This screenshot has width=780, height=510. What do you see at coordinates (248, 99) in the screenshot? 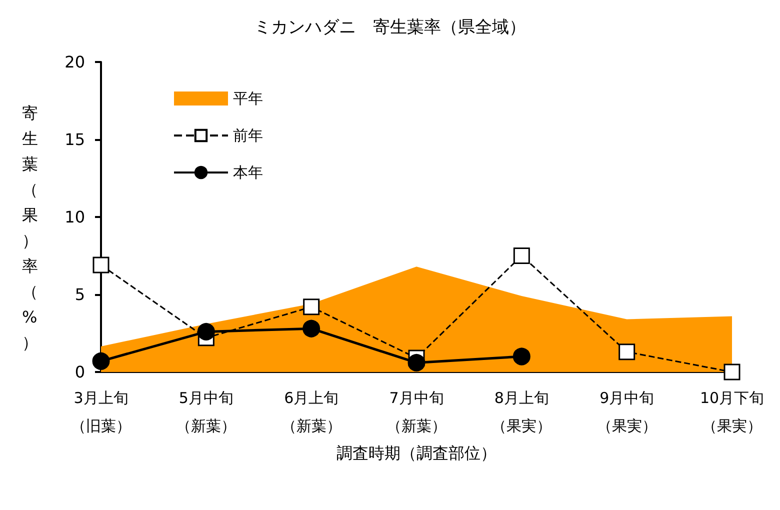
I see `legend-label: 平年` at bounding box center [248, 99].